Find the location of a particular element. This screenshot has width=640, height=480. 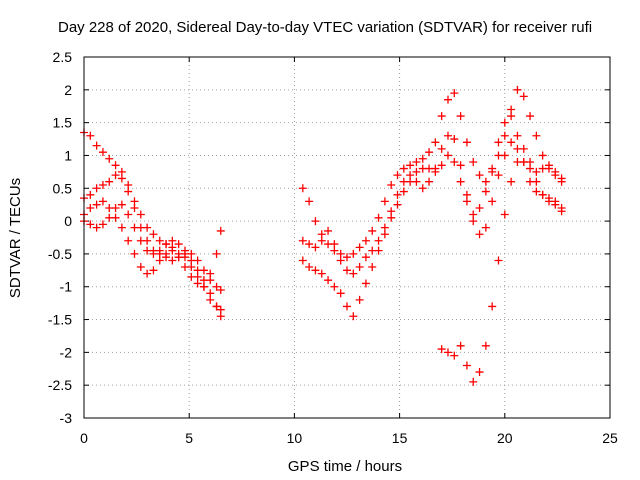

x-tick-label: 10 is located at coordinates (295, 438).